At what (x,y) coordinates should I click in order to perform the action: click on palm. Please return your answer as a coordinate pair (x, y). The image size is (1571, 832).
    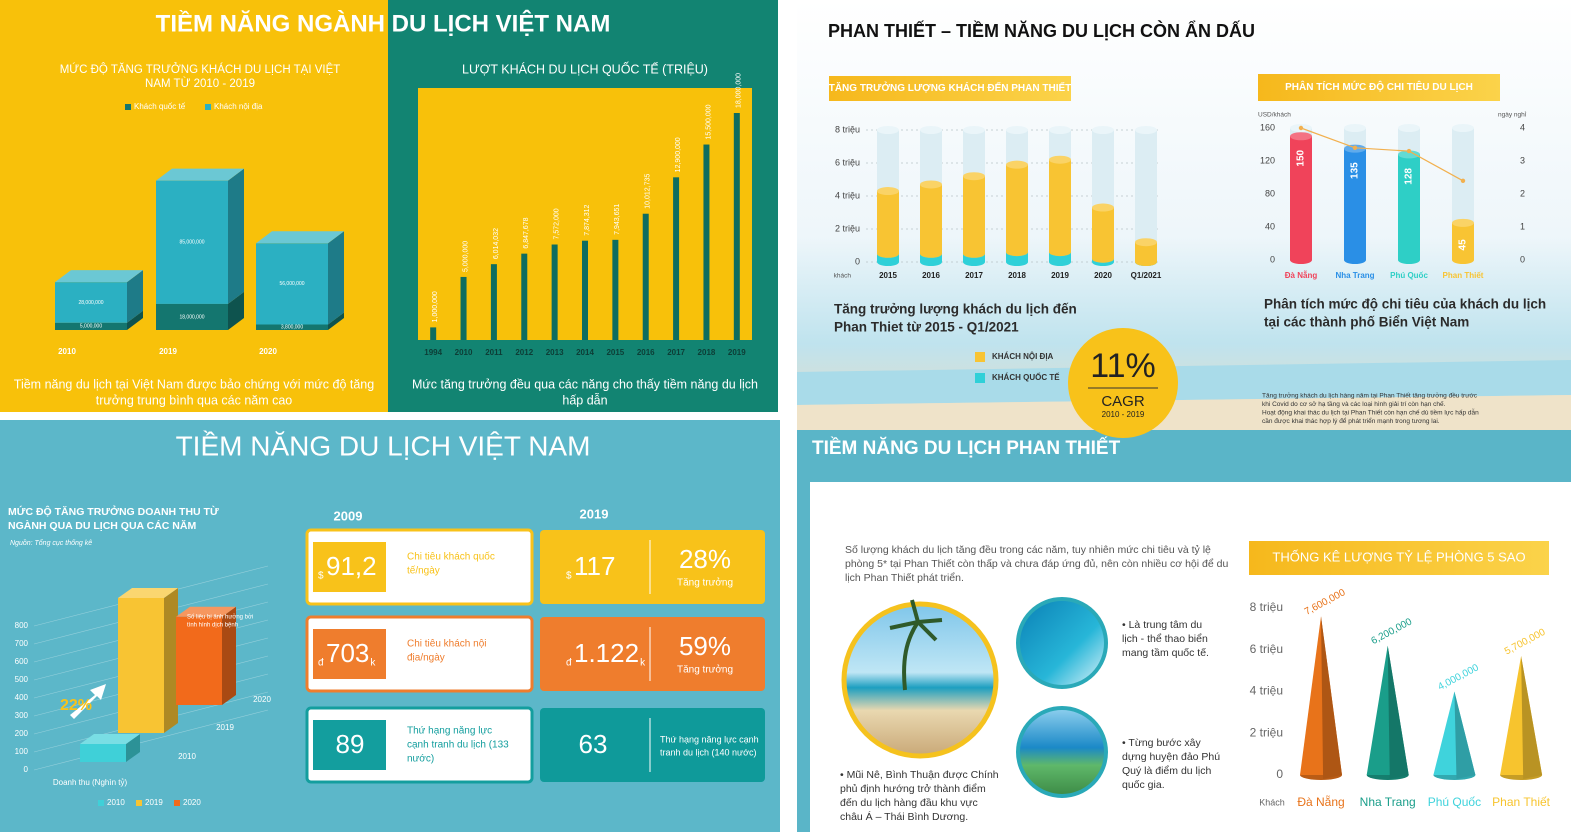
    Looking at the image, I should click on (916, 645).